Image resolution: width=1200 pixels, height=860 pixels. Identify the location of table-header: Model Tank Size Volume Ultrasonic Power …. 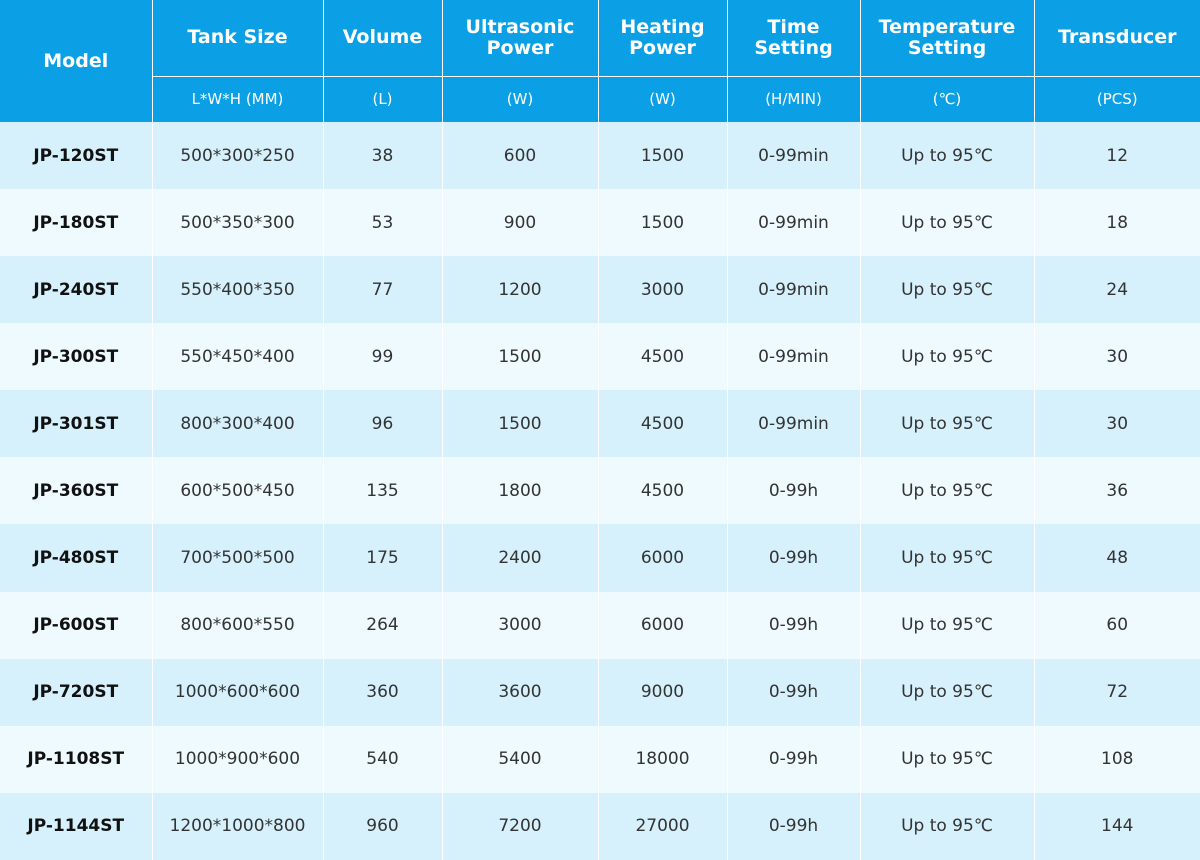
(600, 61).